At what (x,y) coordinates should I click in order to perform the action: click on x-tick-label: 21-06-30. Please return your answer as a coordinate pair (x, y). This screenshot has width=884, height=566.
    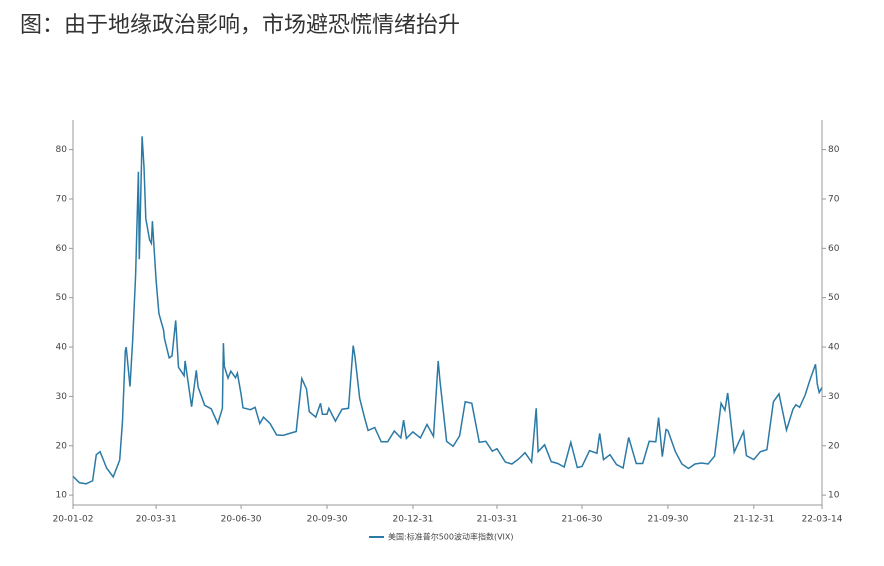
    Looking at the image, I should click on (582, 520).